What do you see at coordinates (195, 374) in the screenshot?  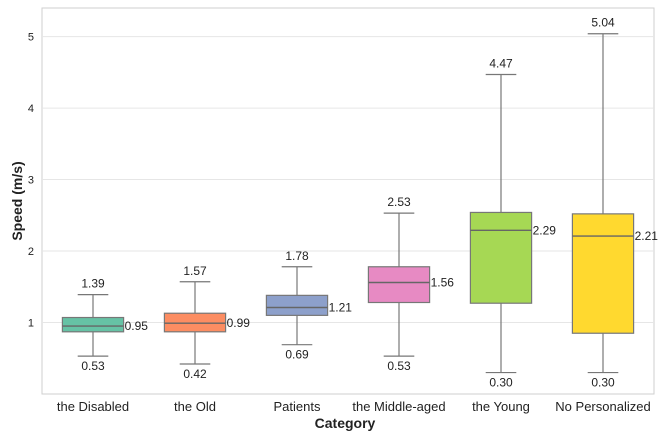 I see `min-label: 0.42` at bounding box center [195, 374].